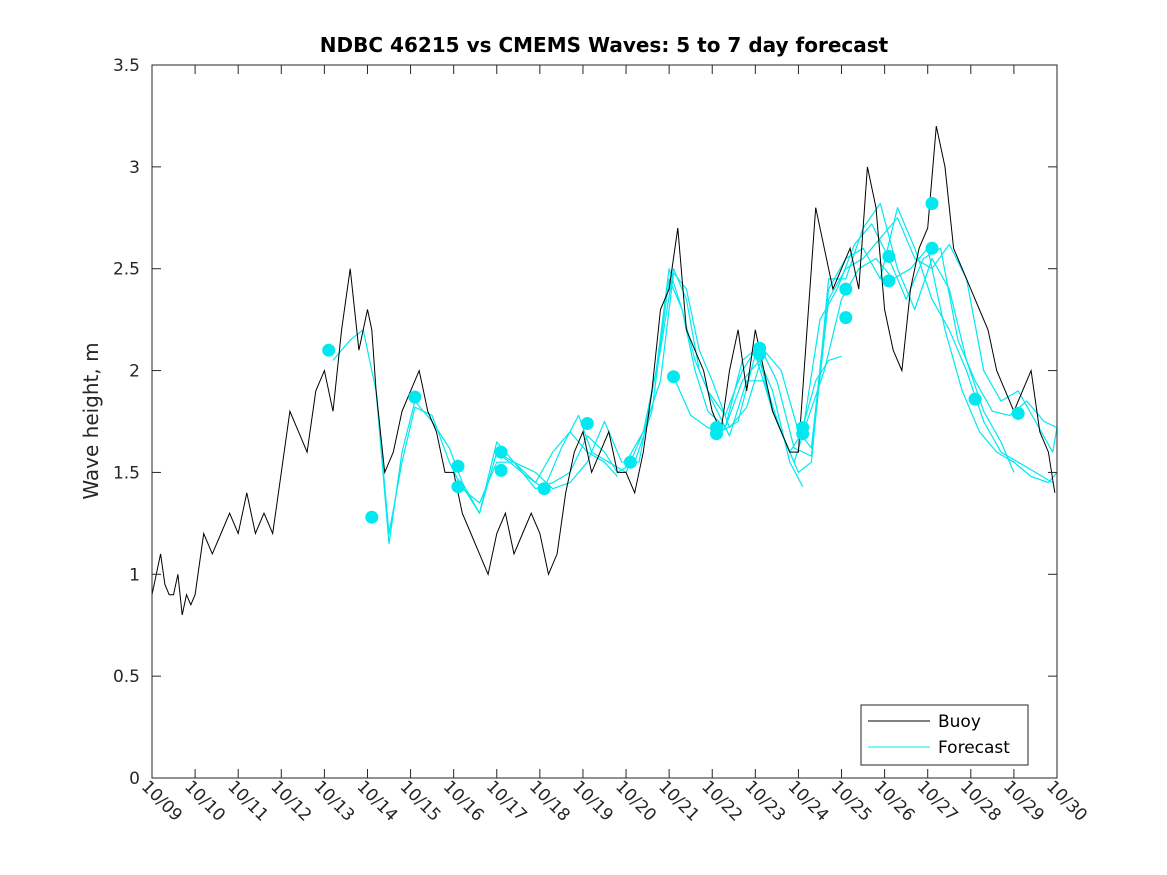  Describe the element at coordinates (764, 801) in the screenshot. I see `x-tick-label: 10/23` at that location.